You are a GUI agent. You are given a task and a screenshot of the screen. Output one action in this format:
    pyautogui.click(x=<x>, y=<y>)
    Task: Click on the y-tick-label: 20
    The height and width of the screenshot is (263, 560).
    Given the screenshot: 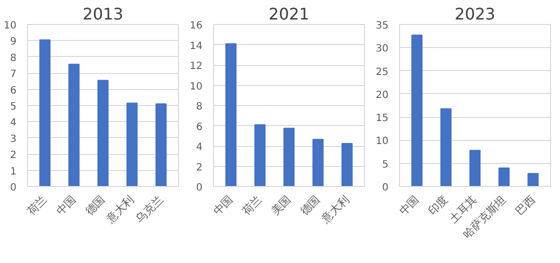 What is the action you would take?
    pyautogui.click(x=382, y=95)
    